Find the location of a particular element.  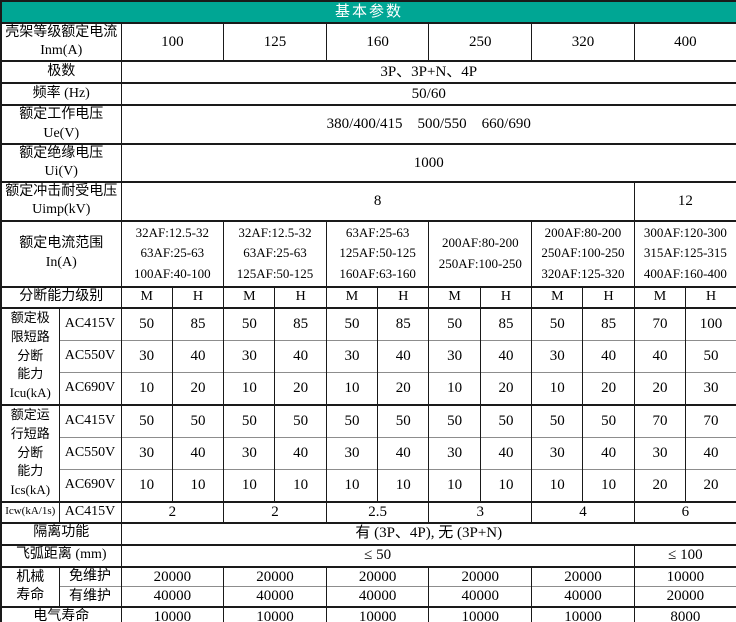

row-mech-life-with: 有维护 40000 40000 40000 40000 40000 20000 is located at coordinates (368, 596).